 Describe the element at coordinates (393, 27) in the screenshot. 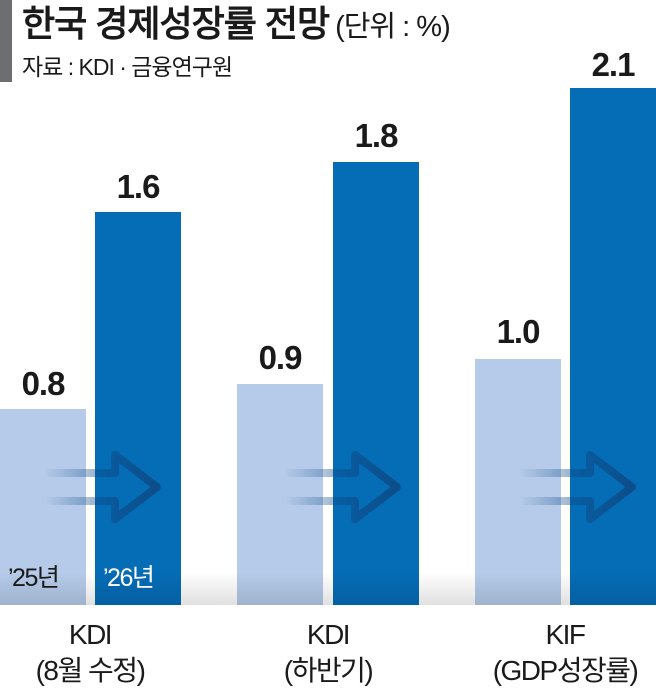

I see `unit-label: (단위 : %)` at that location.